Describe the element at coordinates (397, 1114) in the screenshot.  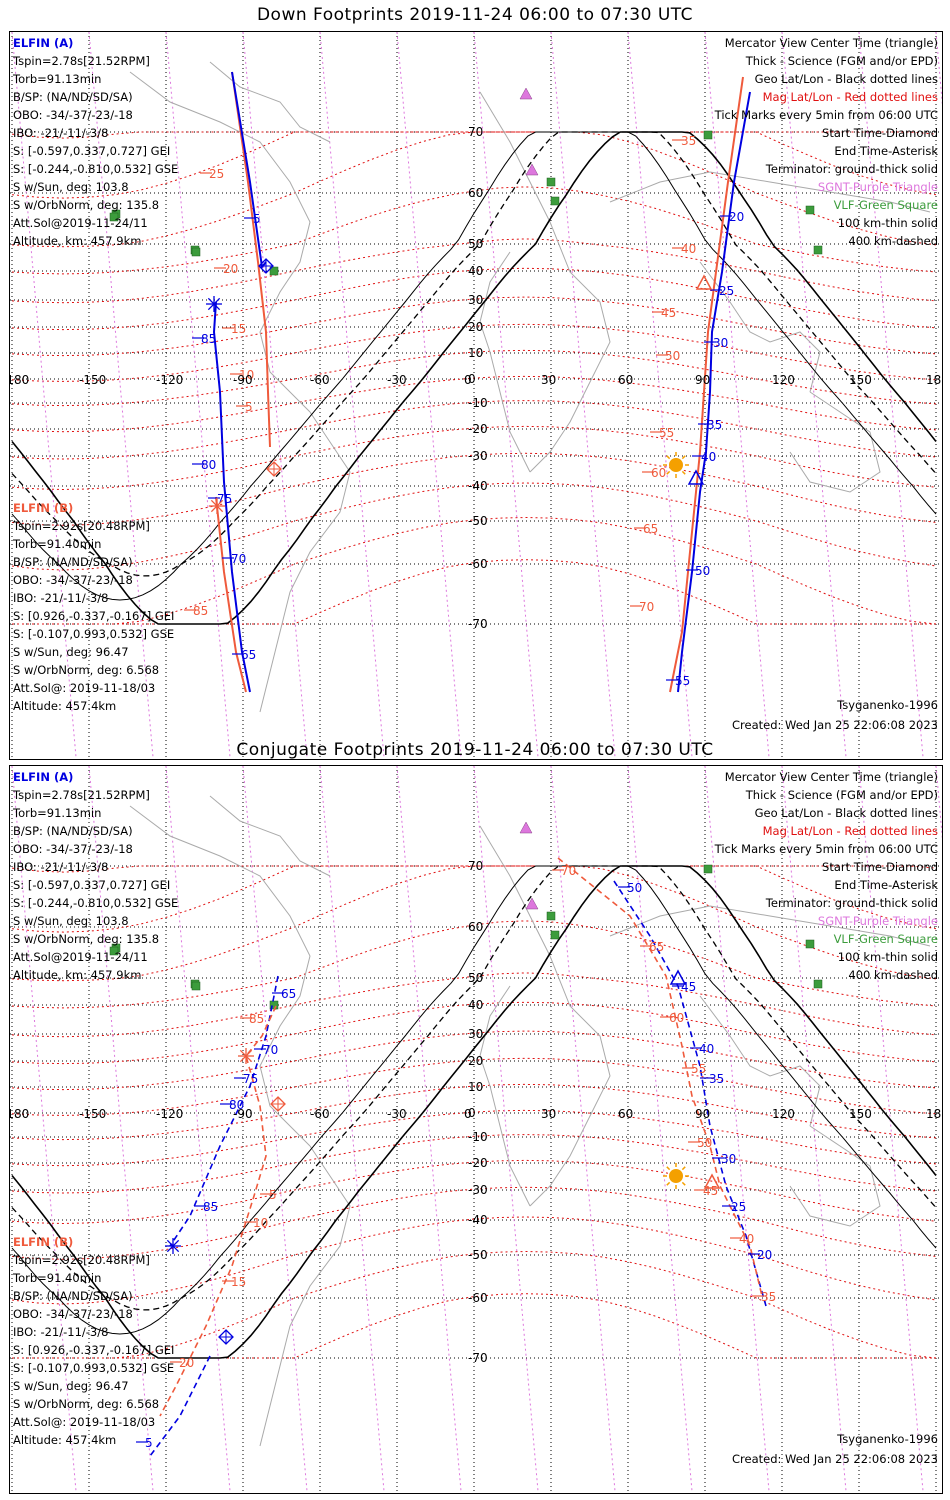
I see `lon-axis-label: -30` at that location.